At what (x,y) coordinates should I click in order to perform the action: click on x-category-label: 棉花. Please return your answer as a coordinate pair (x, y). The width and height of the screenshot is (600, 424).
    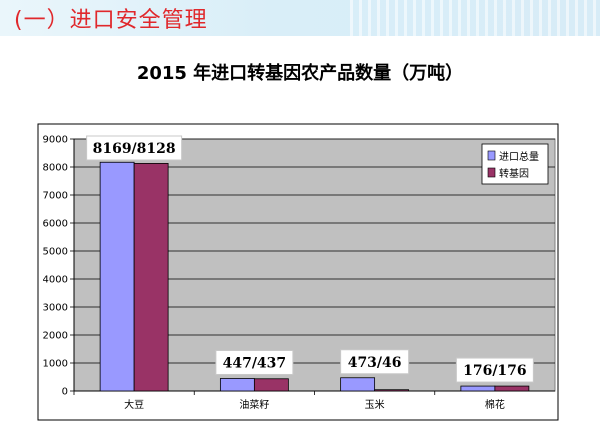
    Looking at the image, I should click on (495, 404).